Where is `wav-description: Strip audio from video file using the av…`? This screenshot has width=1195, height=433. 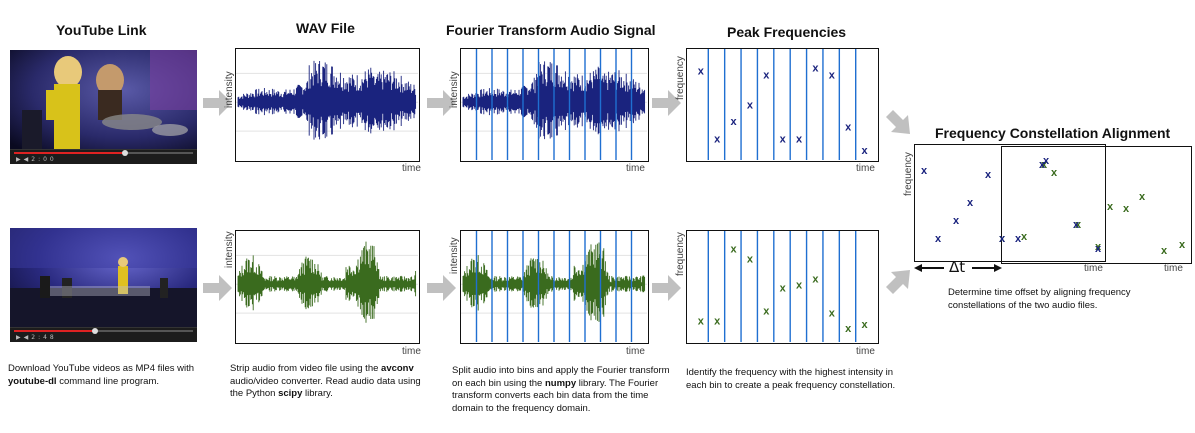
wav-description: Strip audio from video file using the av… is located at coordinates (325, 381).